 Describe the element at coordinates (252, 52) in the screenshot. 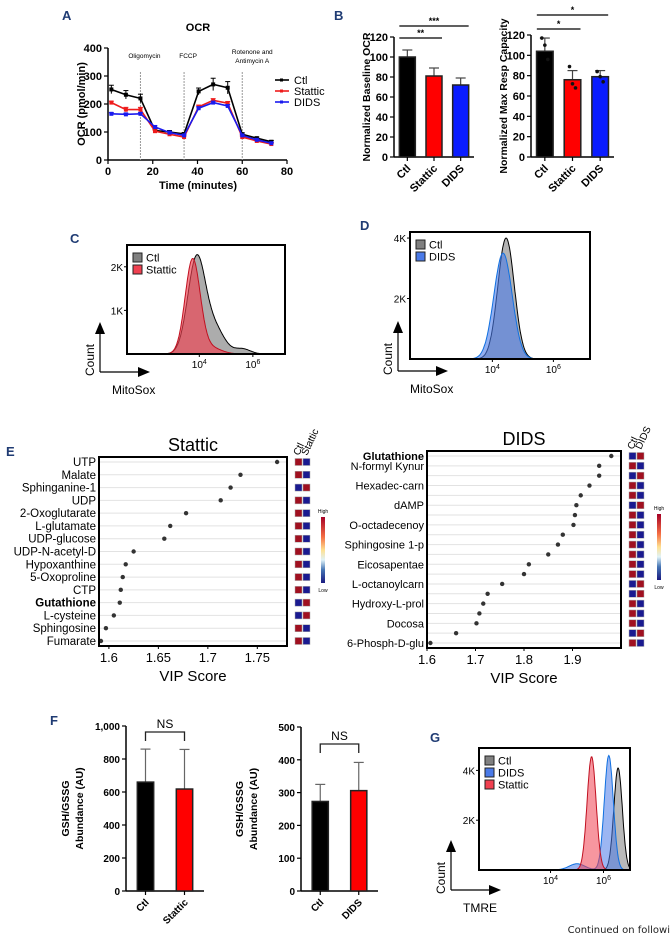

I see `injection-label: Rotenone and` at that location.